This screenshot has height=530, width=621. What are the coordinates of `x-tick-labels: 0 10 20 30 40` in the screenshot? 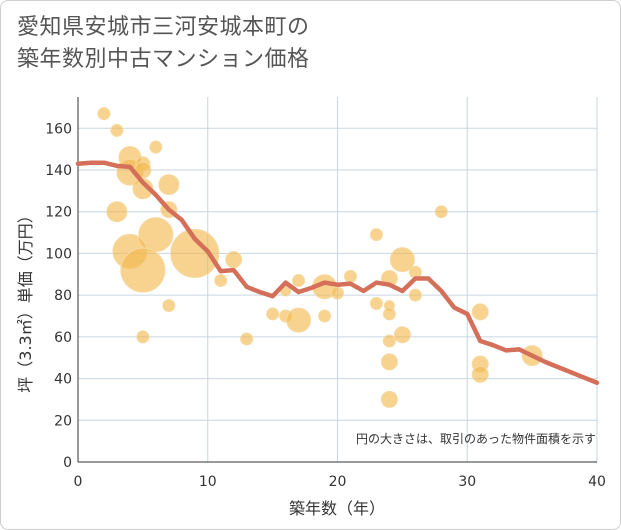 It's located at (340, 482).